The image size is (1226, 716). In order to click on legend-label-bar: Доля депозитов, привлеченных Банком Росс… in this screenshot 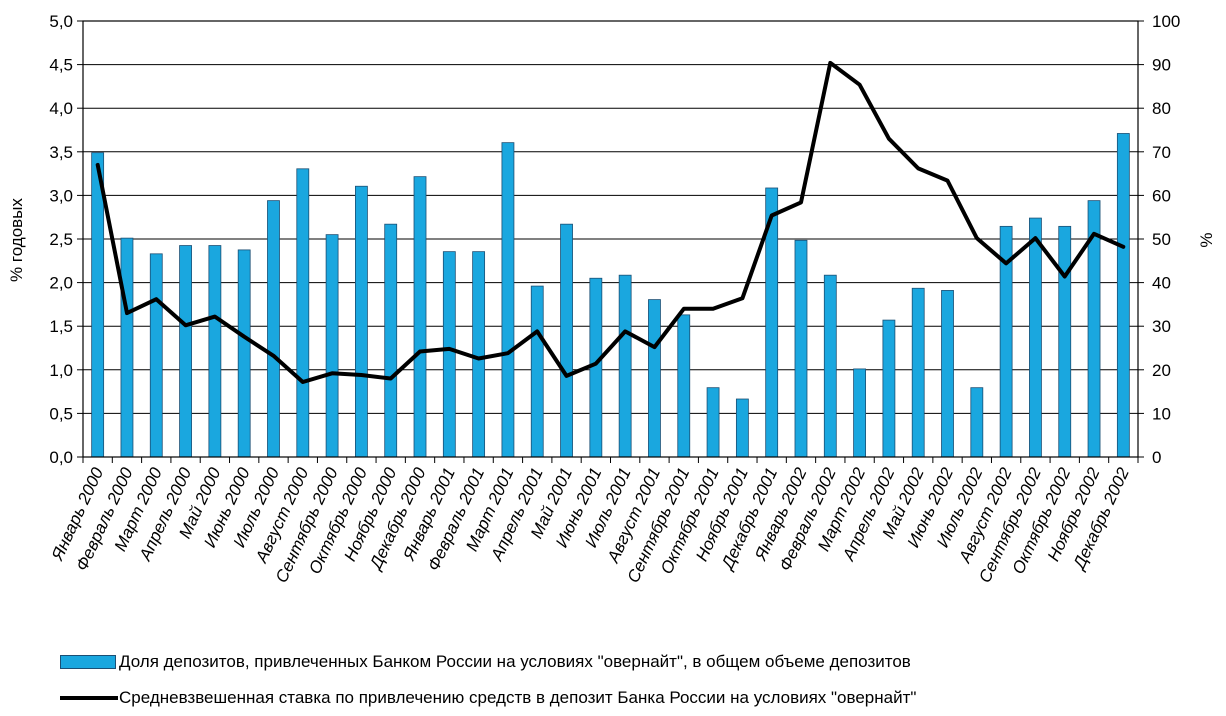, I will do `click(515, 661)`.